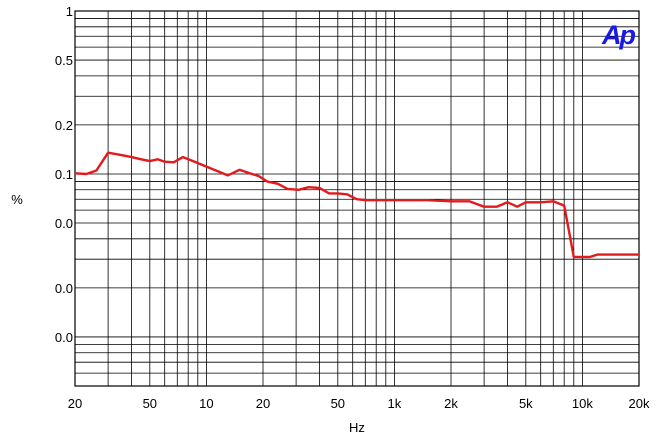  What do you see at coordinates (639, 403) in the screenshot?
I see `x-tick-label: 20k` at bounding box center [639, 403].